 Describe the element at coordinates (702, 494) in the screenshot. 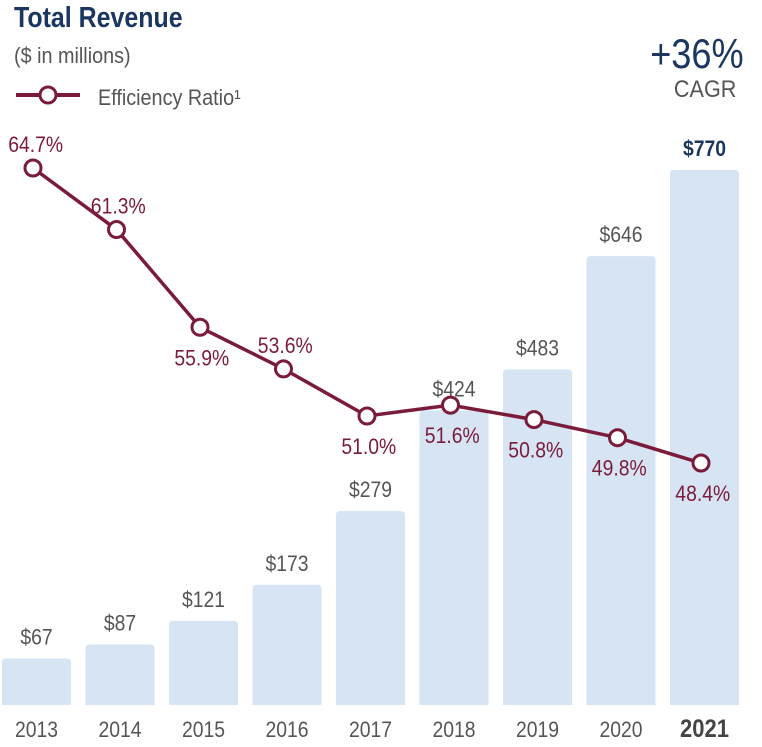

I see `efficiency-label: 48.4%` at that location.